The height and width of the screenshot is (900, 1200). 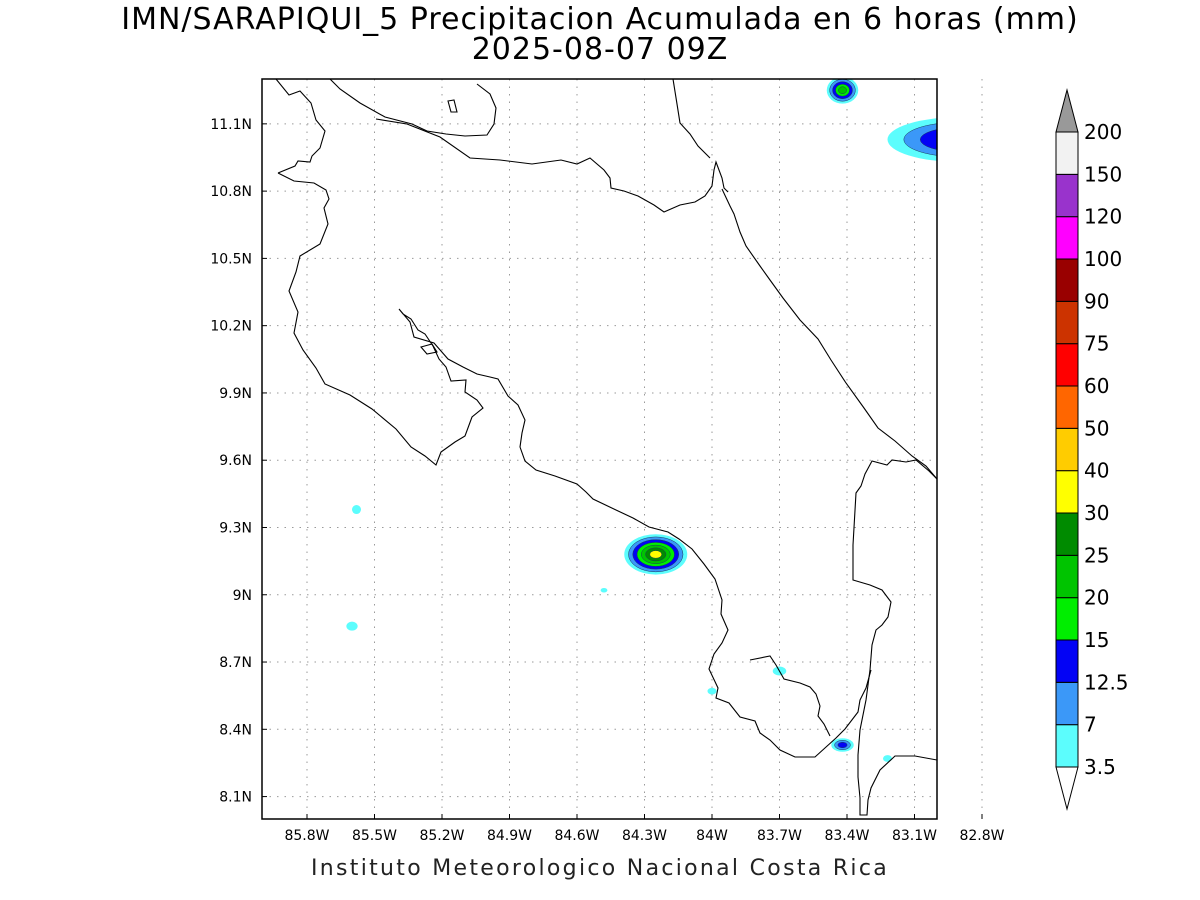 I want to click on colorbar-label: 25, so click(x=1096, y=555).